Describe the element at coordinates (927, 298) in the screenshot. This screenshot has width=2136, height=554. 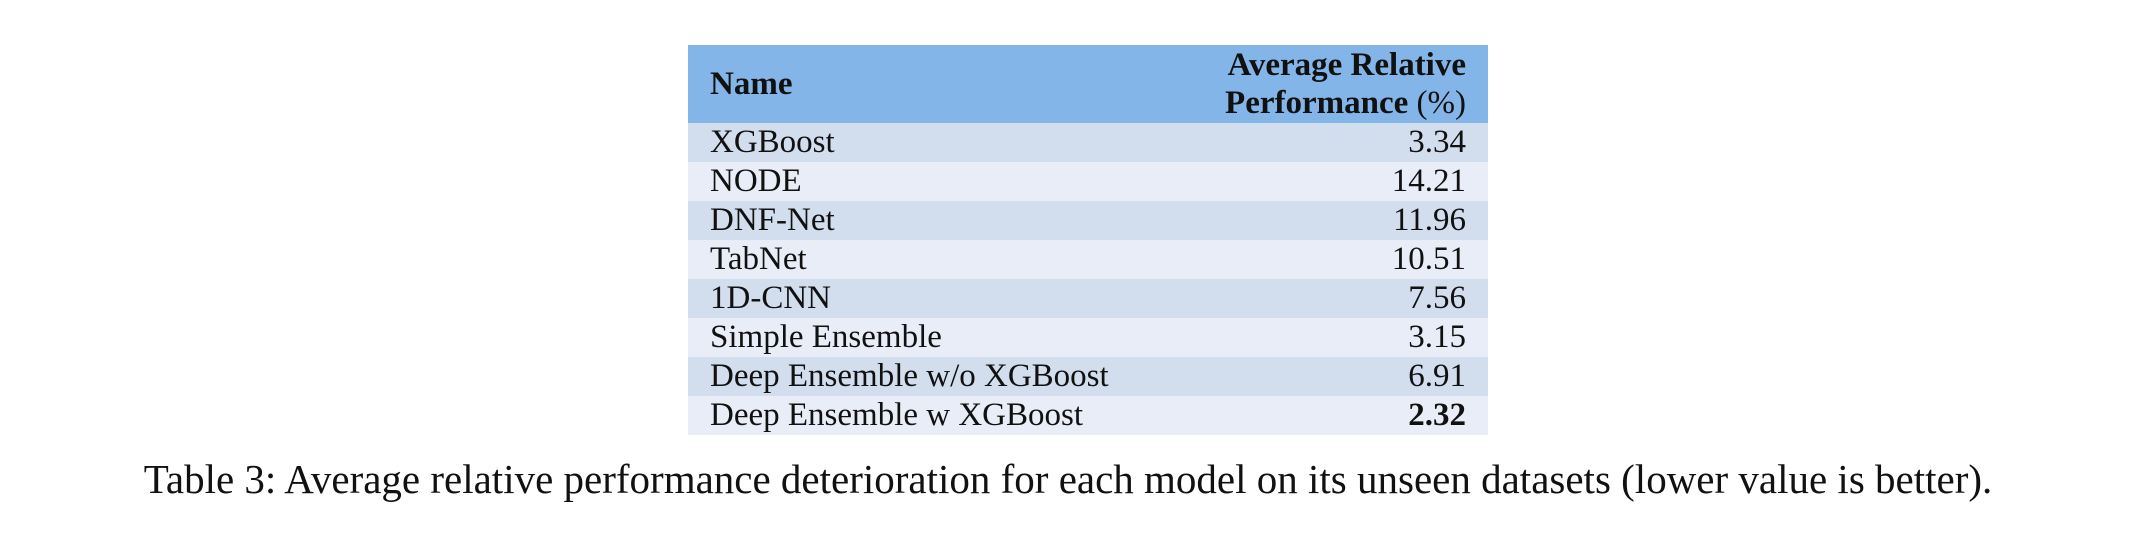
I see `row-name: 1D-CNN` at that location.